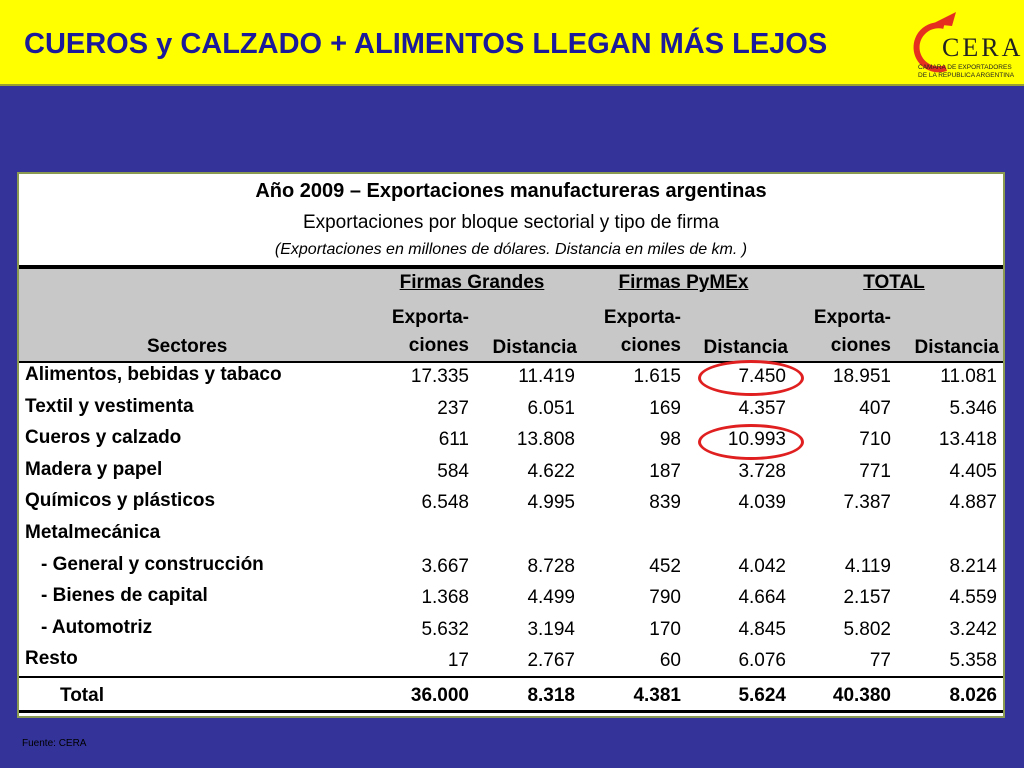 The width and height of the screenshot is (1024, 768). What do you see at coordinates (93, 532) in the screenshot?
I see `row-label: Metalmecánica` at bounding box center [93, 532].